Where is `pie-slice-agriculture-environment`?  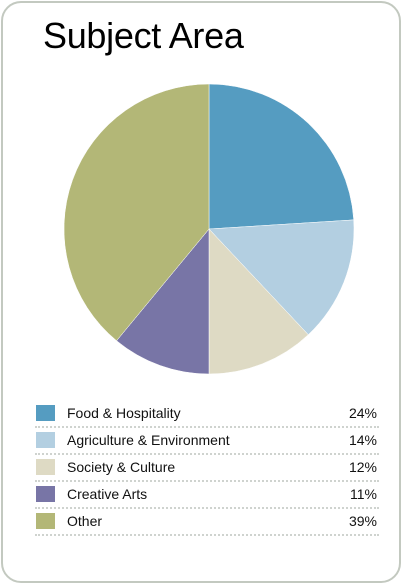 pie-slice-agriculture-environment is located at coordinates (281, 277).